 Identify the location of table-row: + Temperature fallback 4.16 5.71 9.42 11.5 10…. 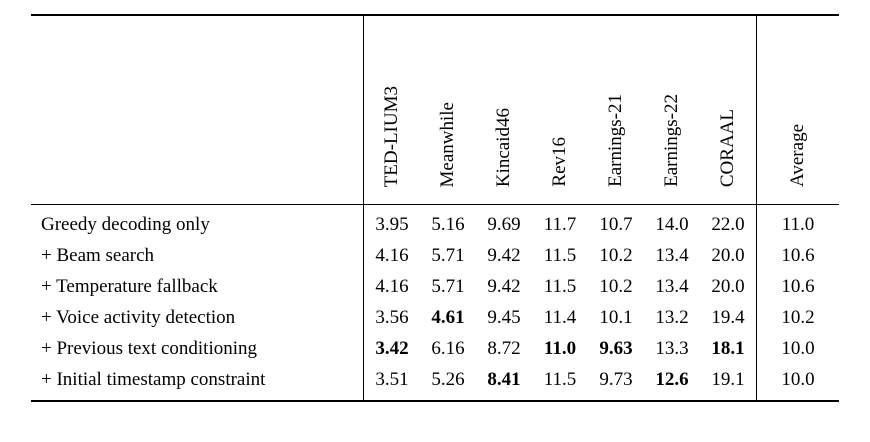
(435, 287).